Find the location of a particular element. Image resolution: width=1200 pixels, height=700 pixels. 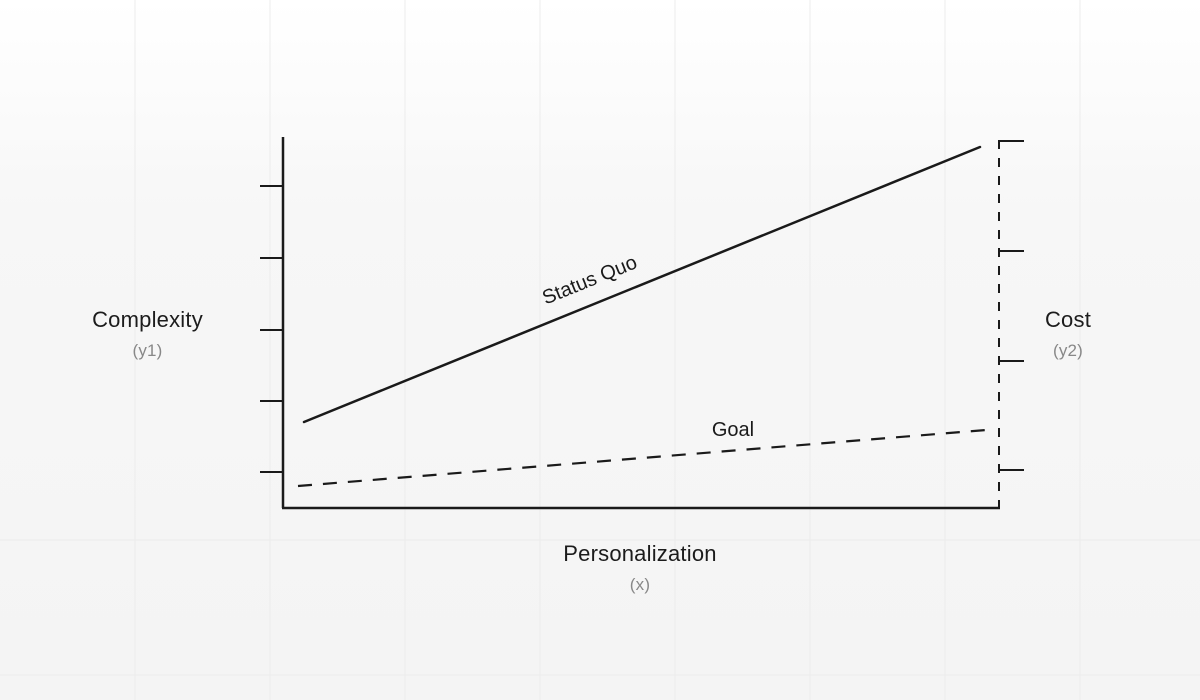

y1-axis-label: Complexity is located at coordinates (147, 319).